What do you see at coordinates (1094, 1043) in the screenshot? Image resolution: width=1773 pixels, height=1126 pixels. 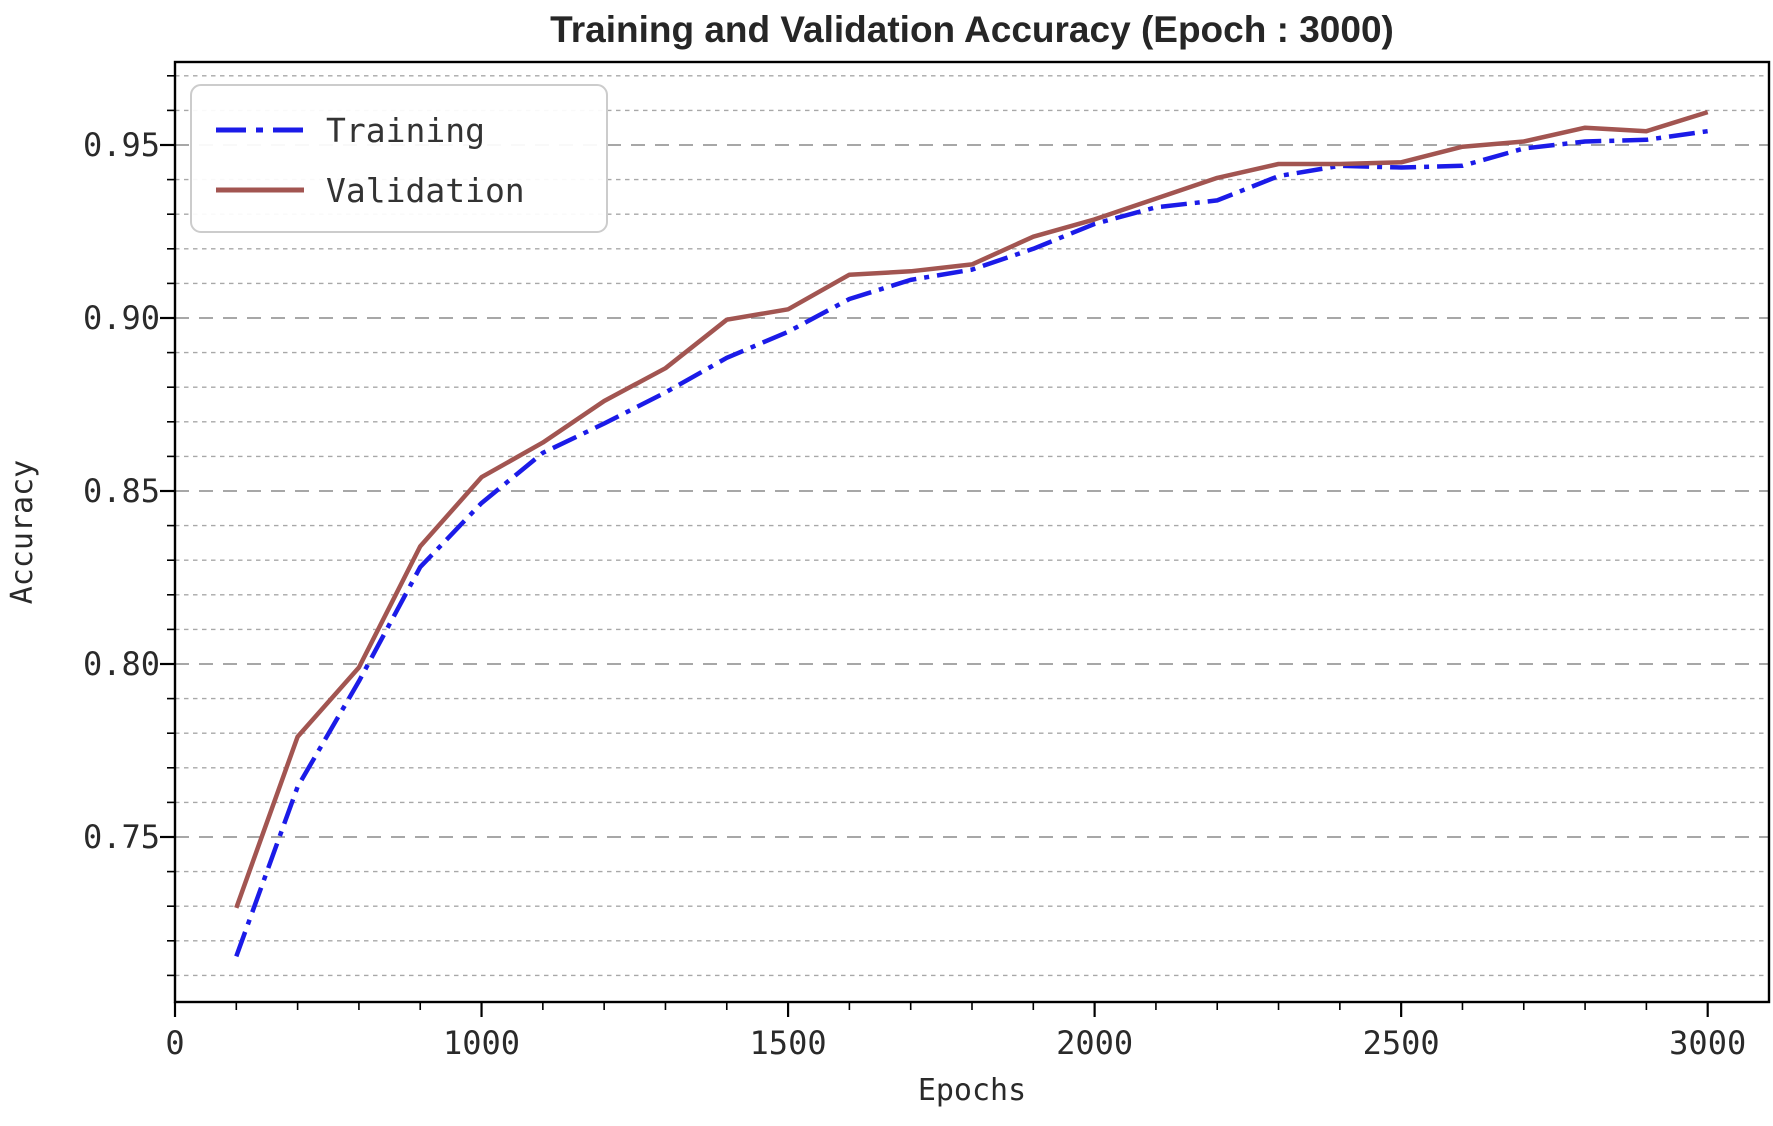 I see `x-tick-label: 2000` at bounding box center [1094, 1043].